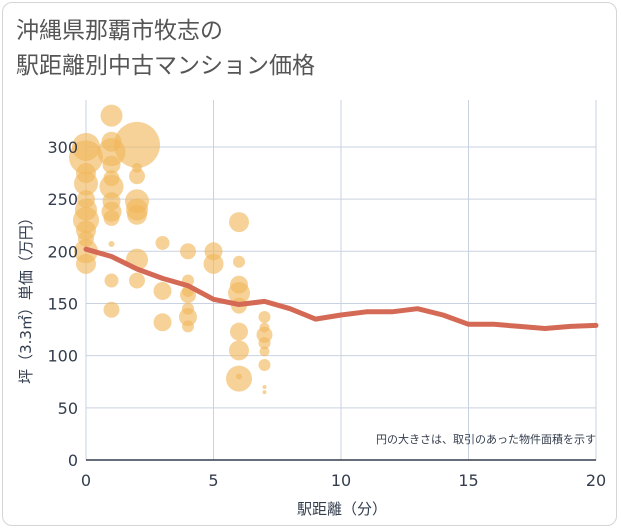  I want to click on chart-title: 沖縄県那覇市牧志の 駅距離別中古マンション価格, so click(165, 48).